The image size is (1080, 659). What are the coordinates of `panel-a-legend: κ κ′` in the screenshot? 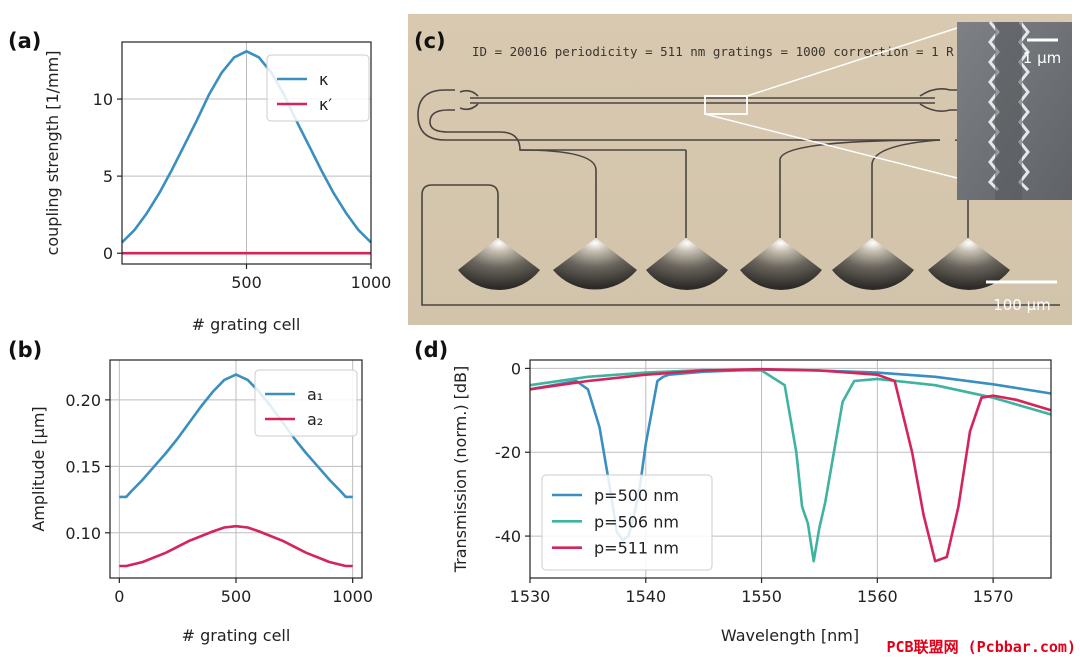 It's located at (318, 88).